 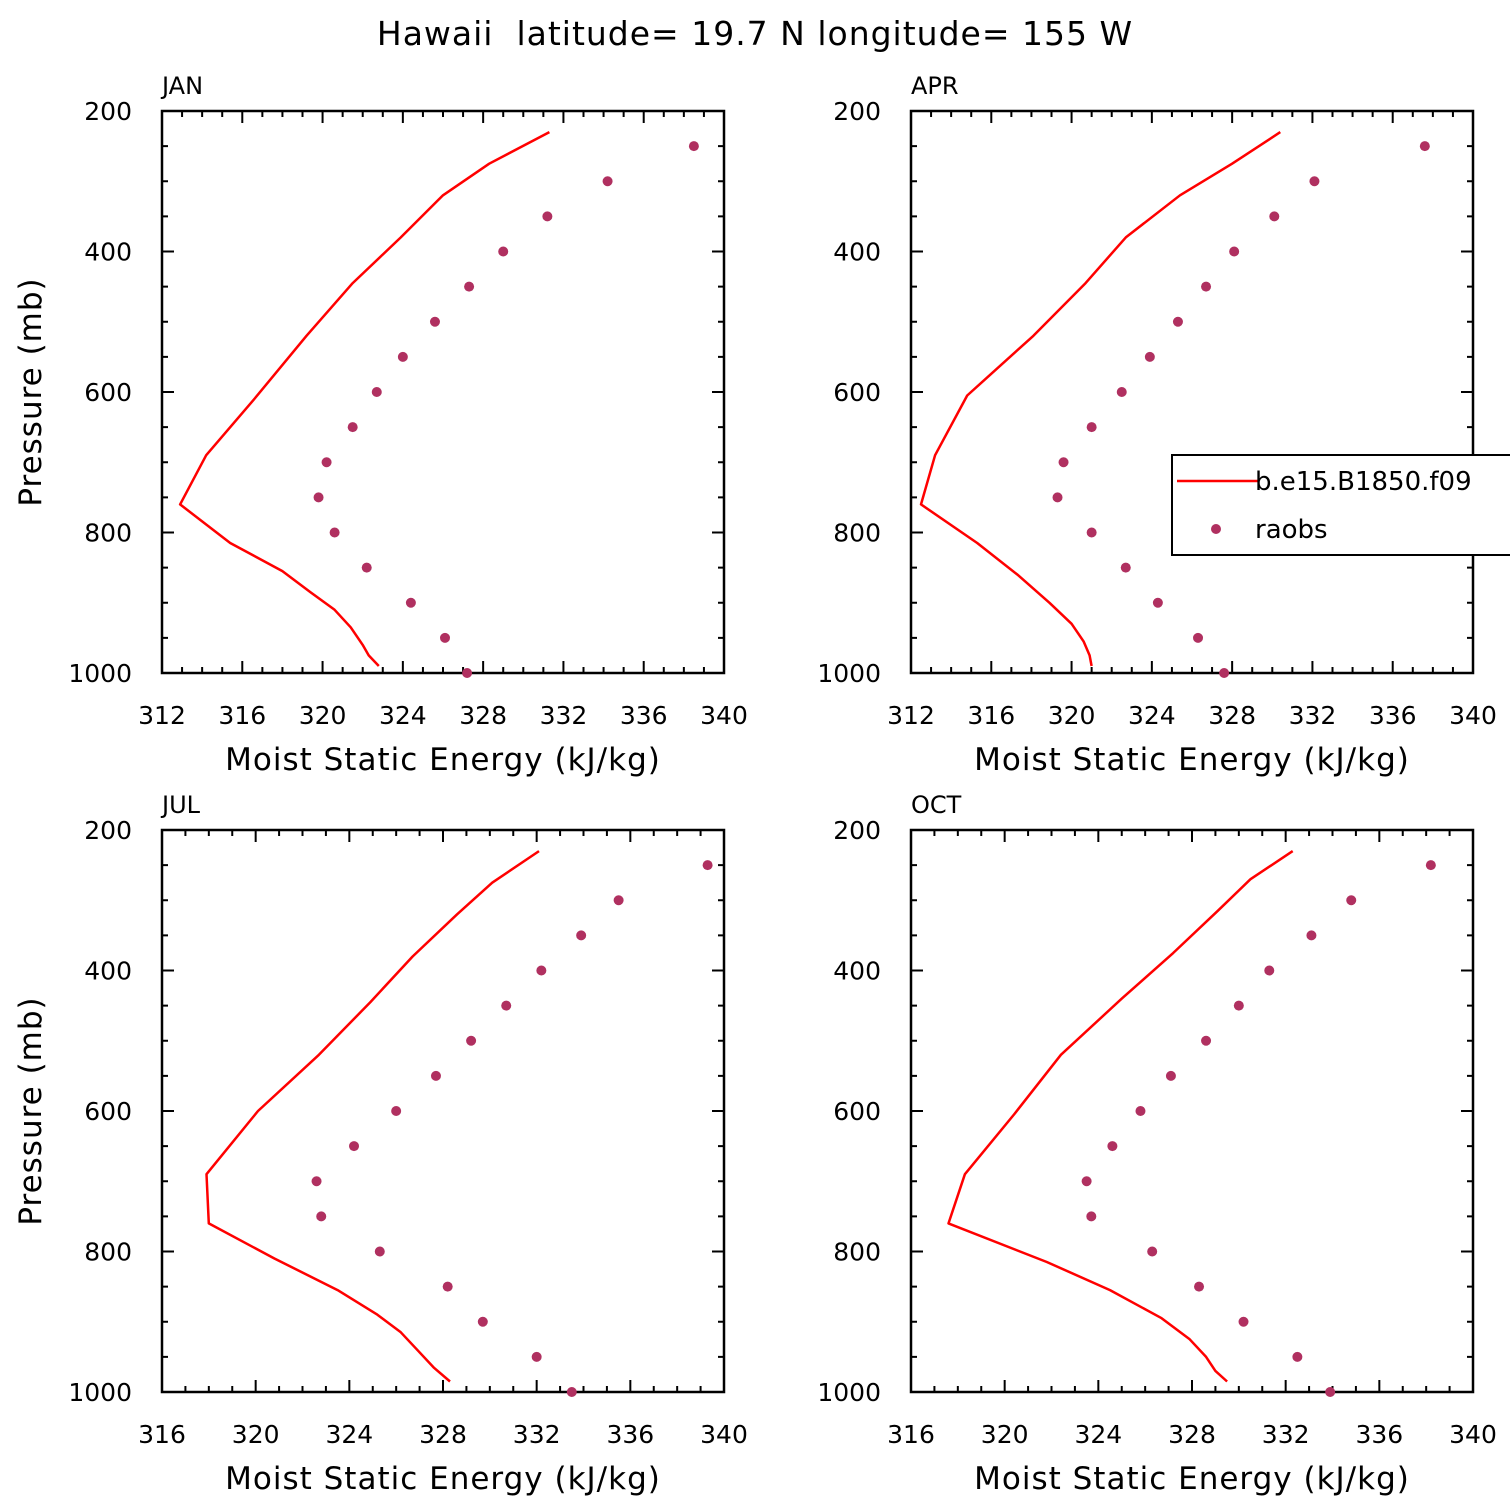 What do you see at coordinates (1216, 529) in the screenshot?
I see `legend-marker-swatch` at bounding box center [1216, 529].